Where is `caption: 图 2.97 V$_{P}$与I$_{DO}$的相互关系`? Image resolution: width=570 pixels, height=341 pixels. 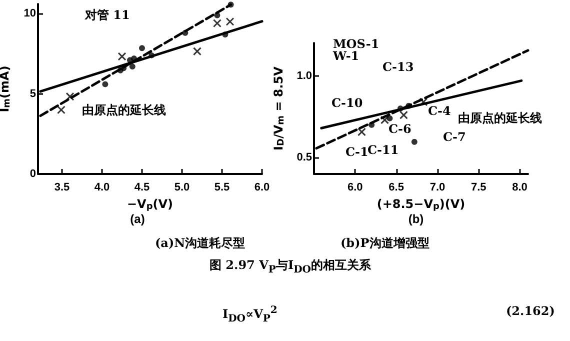 caption: 图 2.97 V$_{P}$与I$_{DO}$的相互关系 is located at coordinates (290, 268).